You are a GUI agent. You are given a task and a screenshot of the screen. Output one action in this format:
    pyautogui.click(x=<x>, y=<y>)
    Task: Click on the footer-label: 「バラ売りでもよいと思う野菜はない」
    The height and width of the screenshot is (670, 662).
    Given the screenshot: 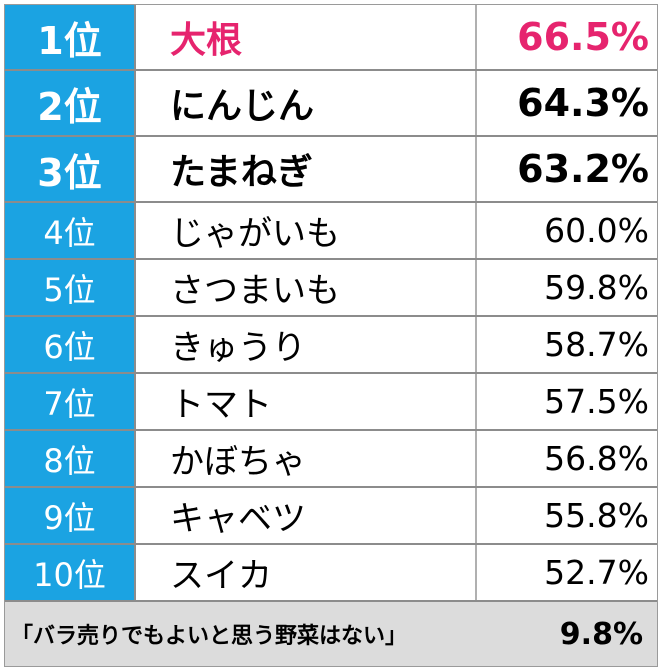 What is the action you would take?
    pyautogui.click(x=209, y=636)
    